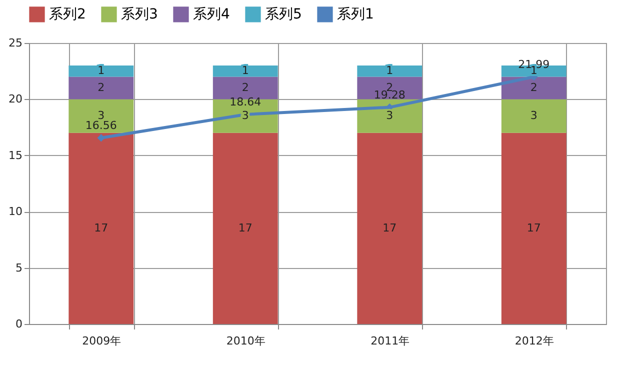  What do you see at coordinates (15, 155) in the screenshot?
I see `y-tick-label: 15` at bounding box center [15, 155].